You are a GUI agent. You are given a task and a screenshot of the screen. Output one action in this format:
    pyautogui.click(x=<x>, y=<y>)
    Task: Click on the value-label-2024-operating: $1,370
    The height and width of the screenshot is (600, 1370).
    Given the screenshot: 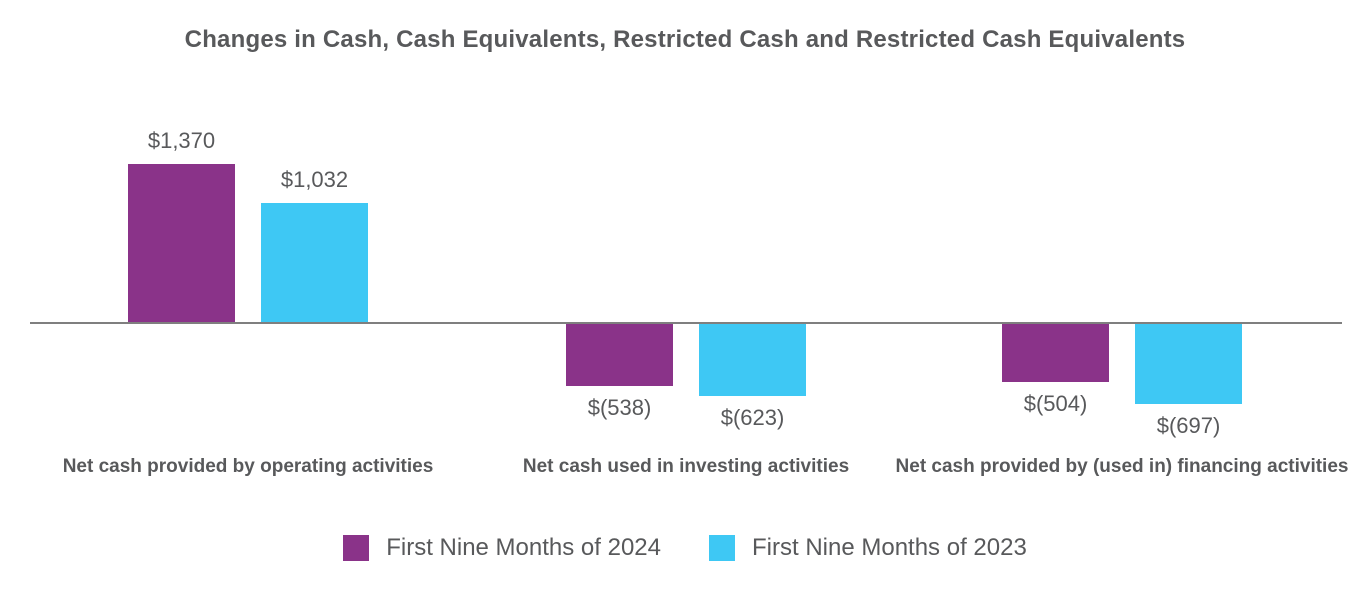 What is the action you would take?
    pyautogui.click(x=181, y=141)
    